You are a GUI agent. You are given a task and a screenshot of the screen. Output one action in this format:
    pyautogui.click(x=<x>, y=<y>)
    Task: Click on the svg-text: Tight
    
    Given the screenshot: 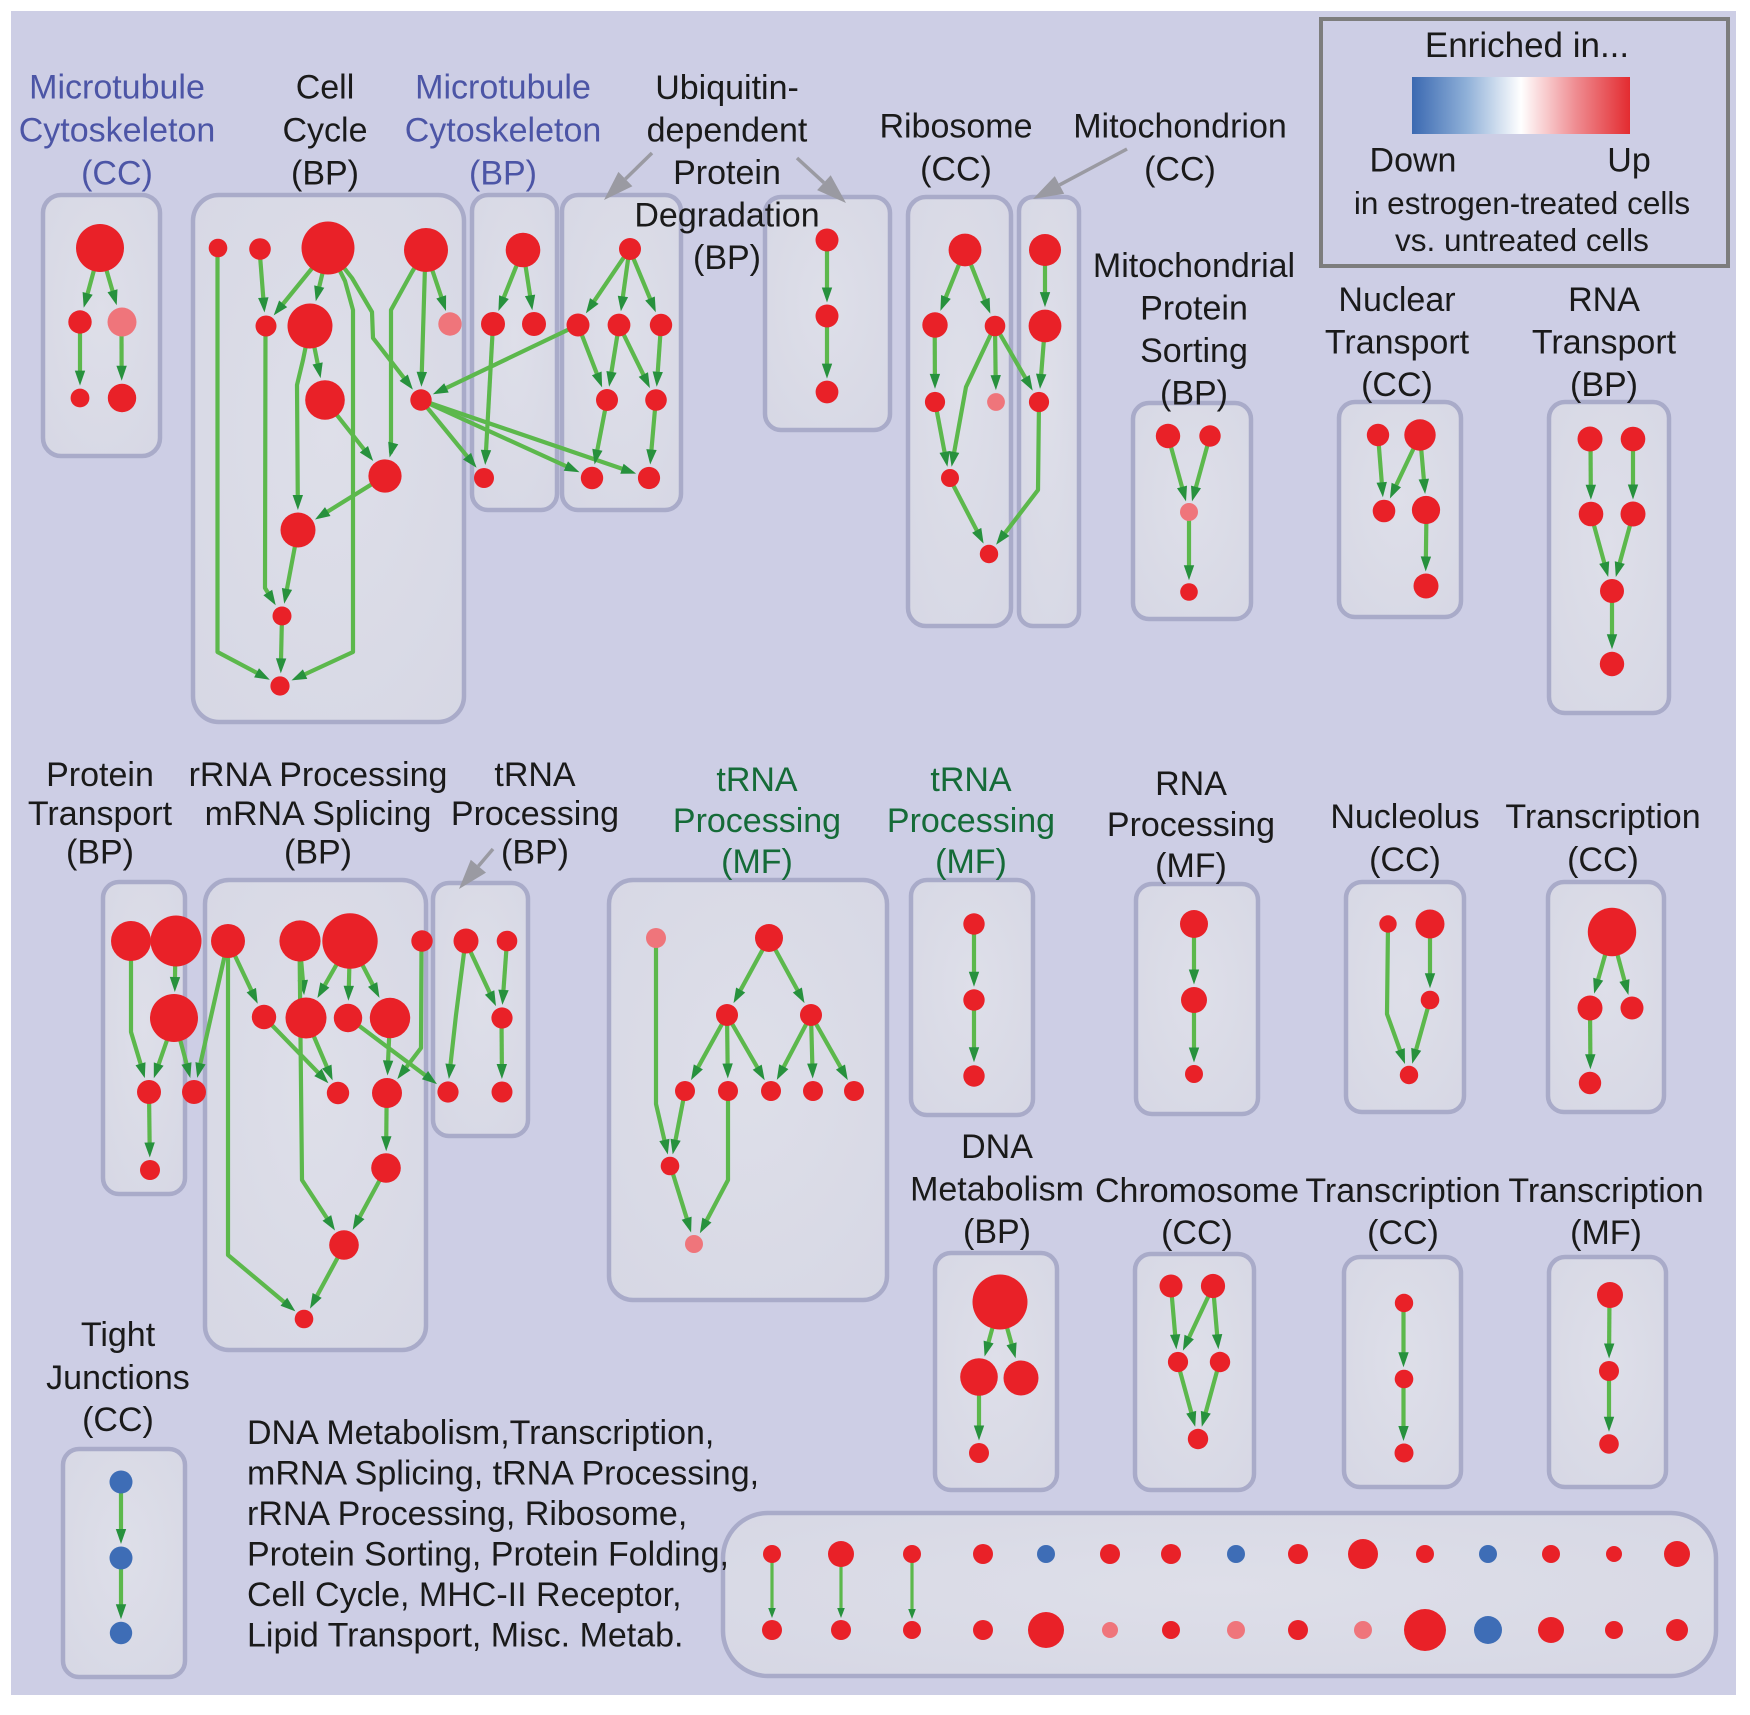 What is the action you would take?
    pyautogui.click(x=118, y=1335)
    